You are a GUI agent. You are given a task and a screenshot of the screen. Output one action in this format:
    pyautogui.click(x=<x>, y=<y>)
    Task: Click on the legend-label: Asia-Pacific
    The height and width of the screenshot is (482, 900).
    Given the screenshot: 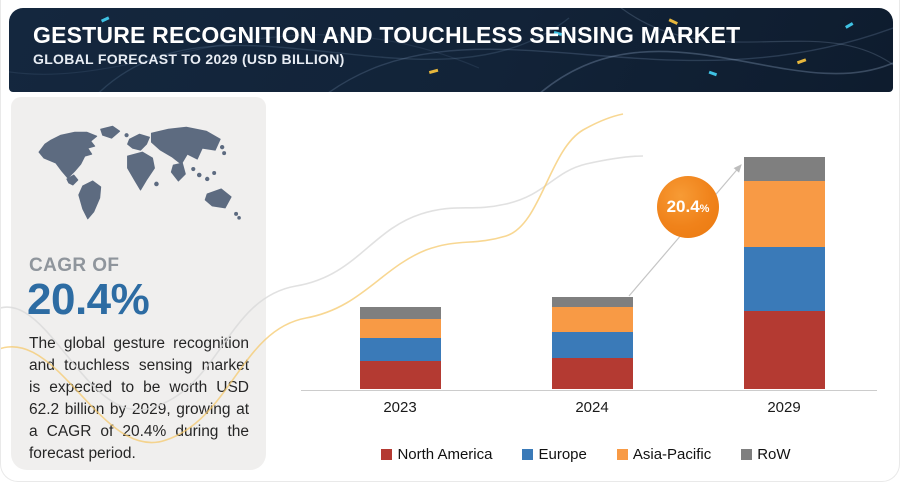 What is the action you would take?
    pyautogui.click(x=672, y=454)
    